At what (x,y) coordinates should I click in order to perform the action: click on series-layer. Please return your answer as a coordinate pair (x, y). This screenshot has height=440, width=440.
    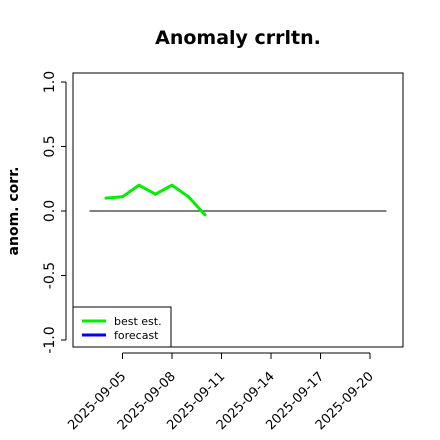
    Looking at the image, I should click on (155, 200).